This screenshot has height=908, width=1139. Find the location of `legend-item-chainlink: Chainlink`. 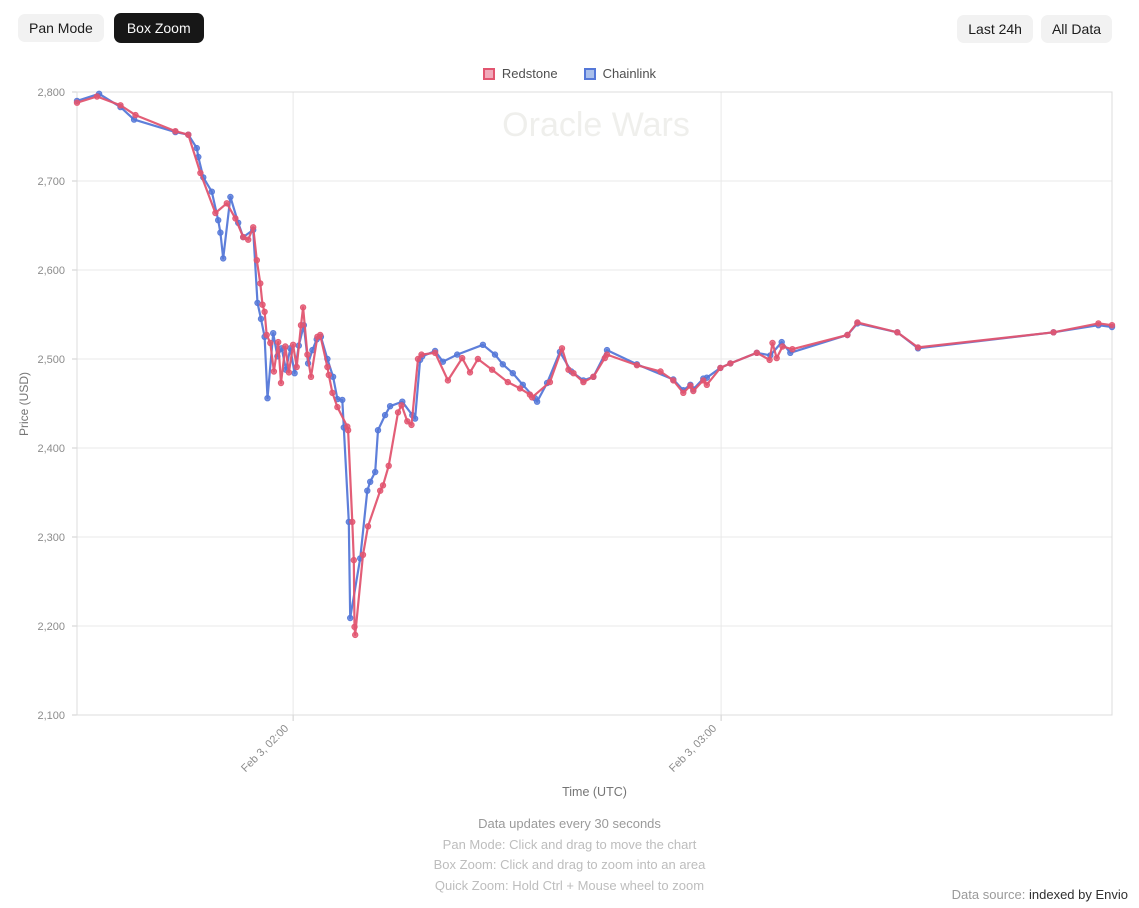

legend-item-chainlink: Chainlink is located at coordinates (620, 73).